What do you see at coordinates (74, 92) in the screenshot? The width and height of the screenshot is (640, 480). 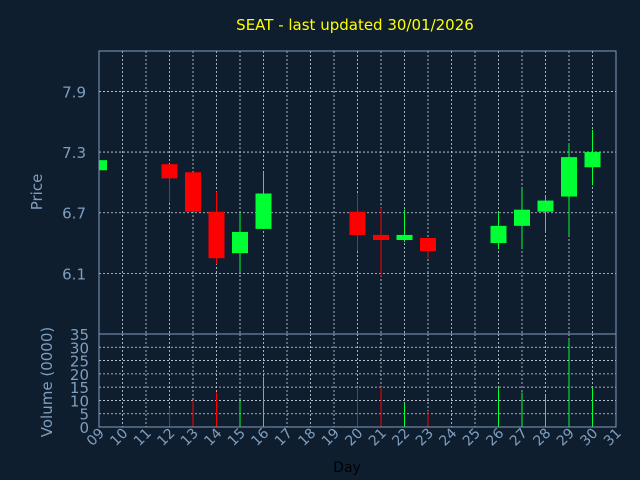 I see `price-tick-label: 7.9` at bounding box center [74, 92].